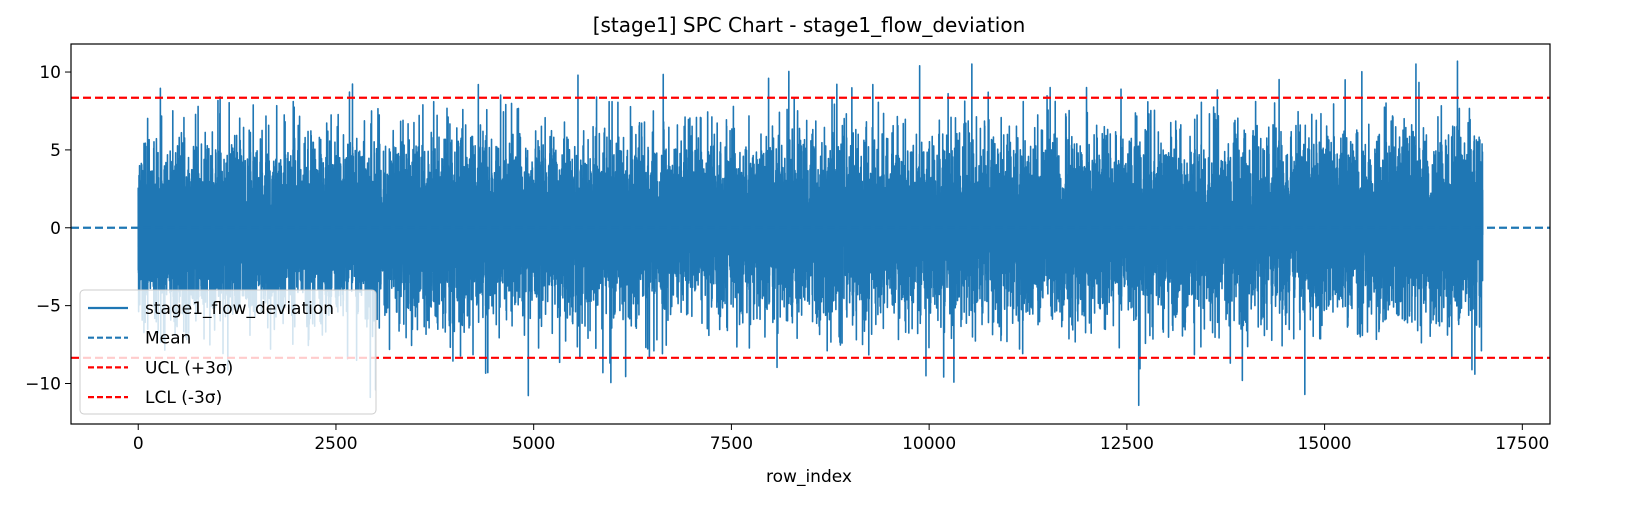  I want to click on y-ticks: −10 −5 0 5 10, so click(48, 229).